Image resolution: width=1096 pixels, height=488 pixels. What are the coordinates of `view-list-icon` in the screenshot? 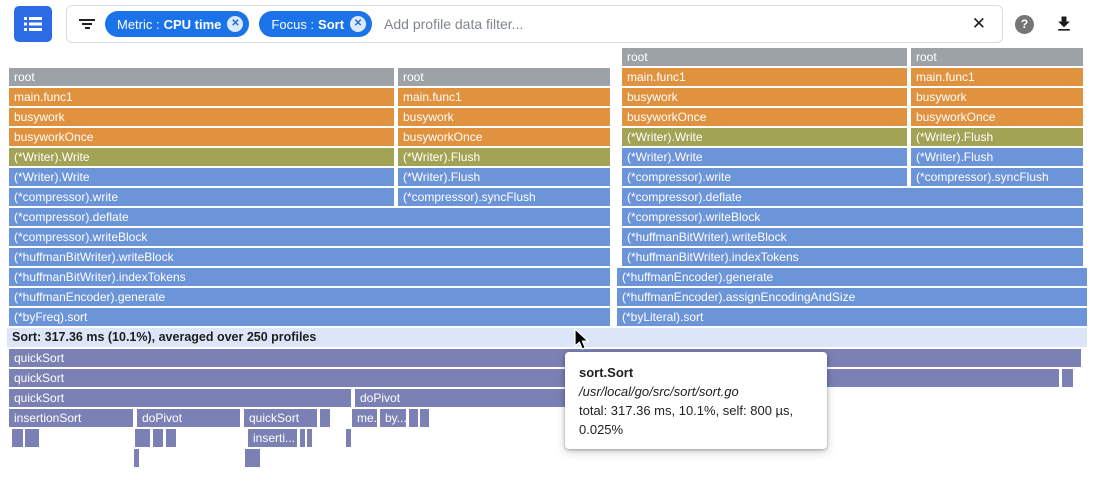 It's located at (33, 24).